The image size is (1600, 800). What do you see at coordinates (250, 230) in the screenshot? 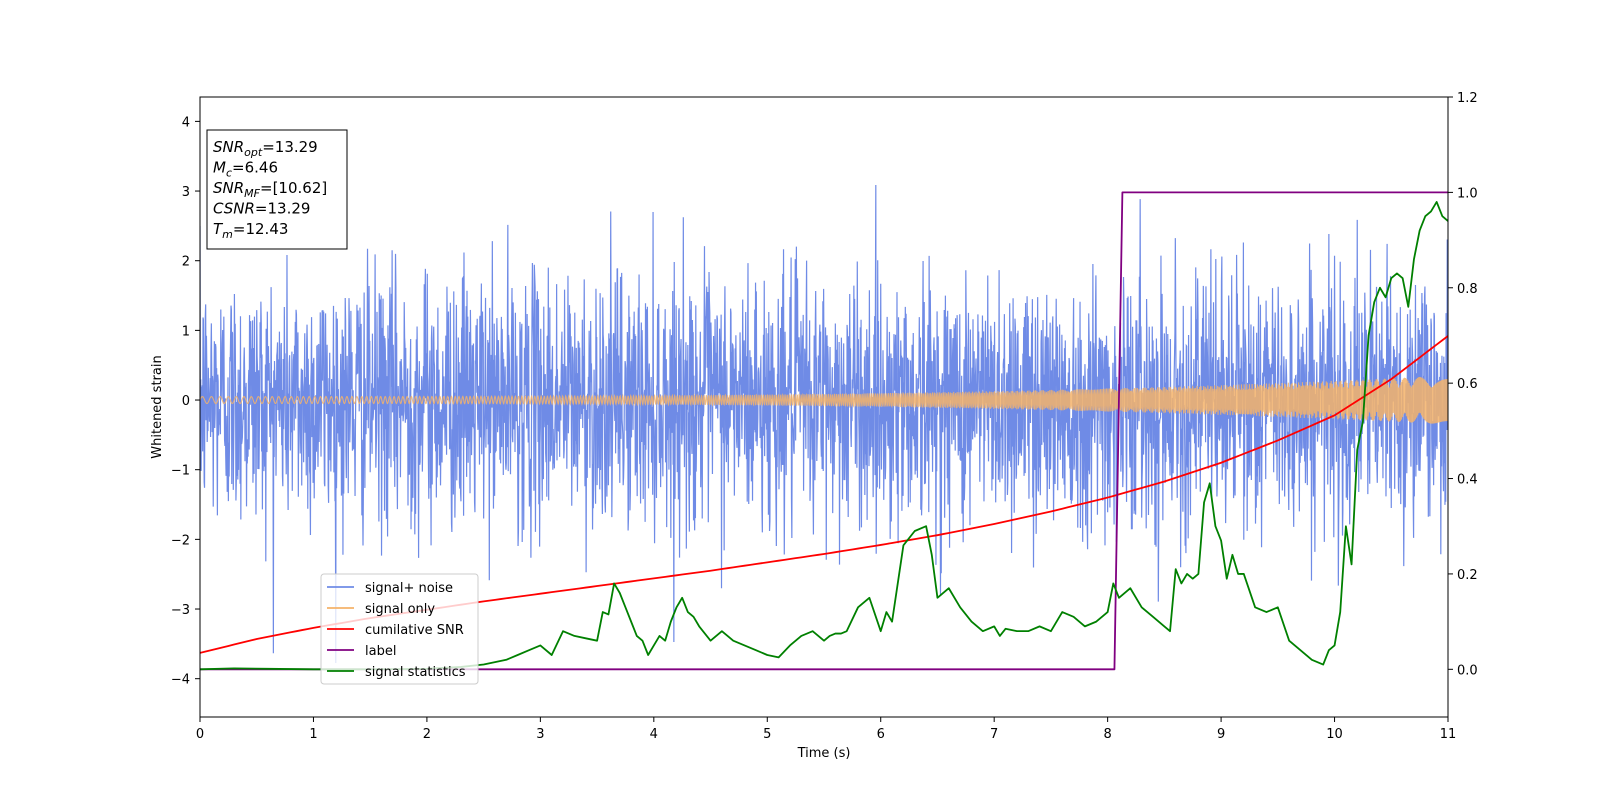
I see `info-line: Tm=12.43` at bounding box center [250, 230].